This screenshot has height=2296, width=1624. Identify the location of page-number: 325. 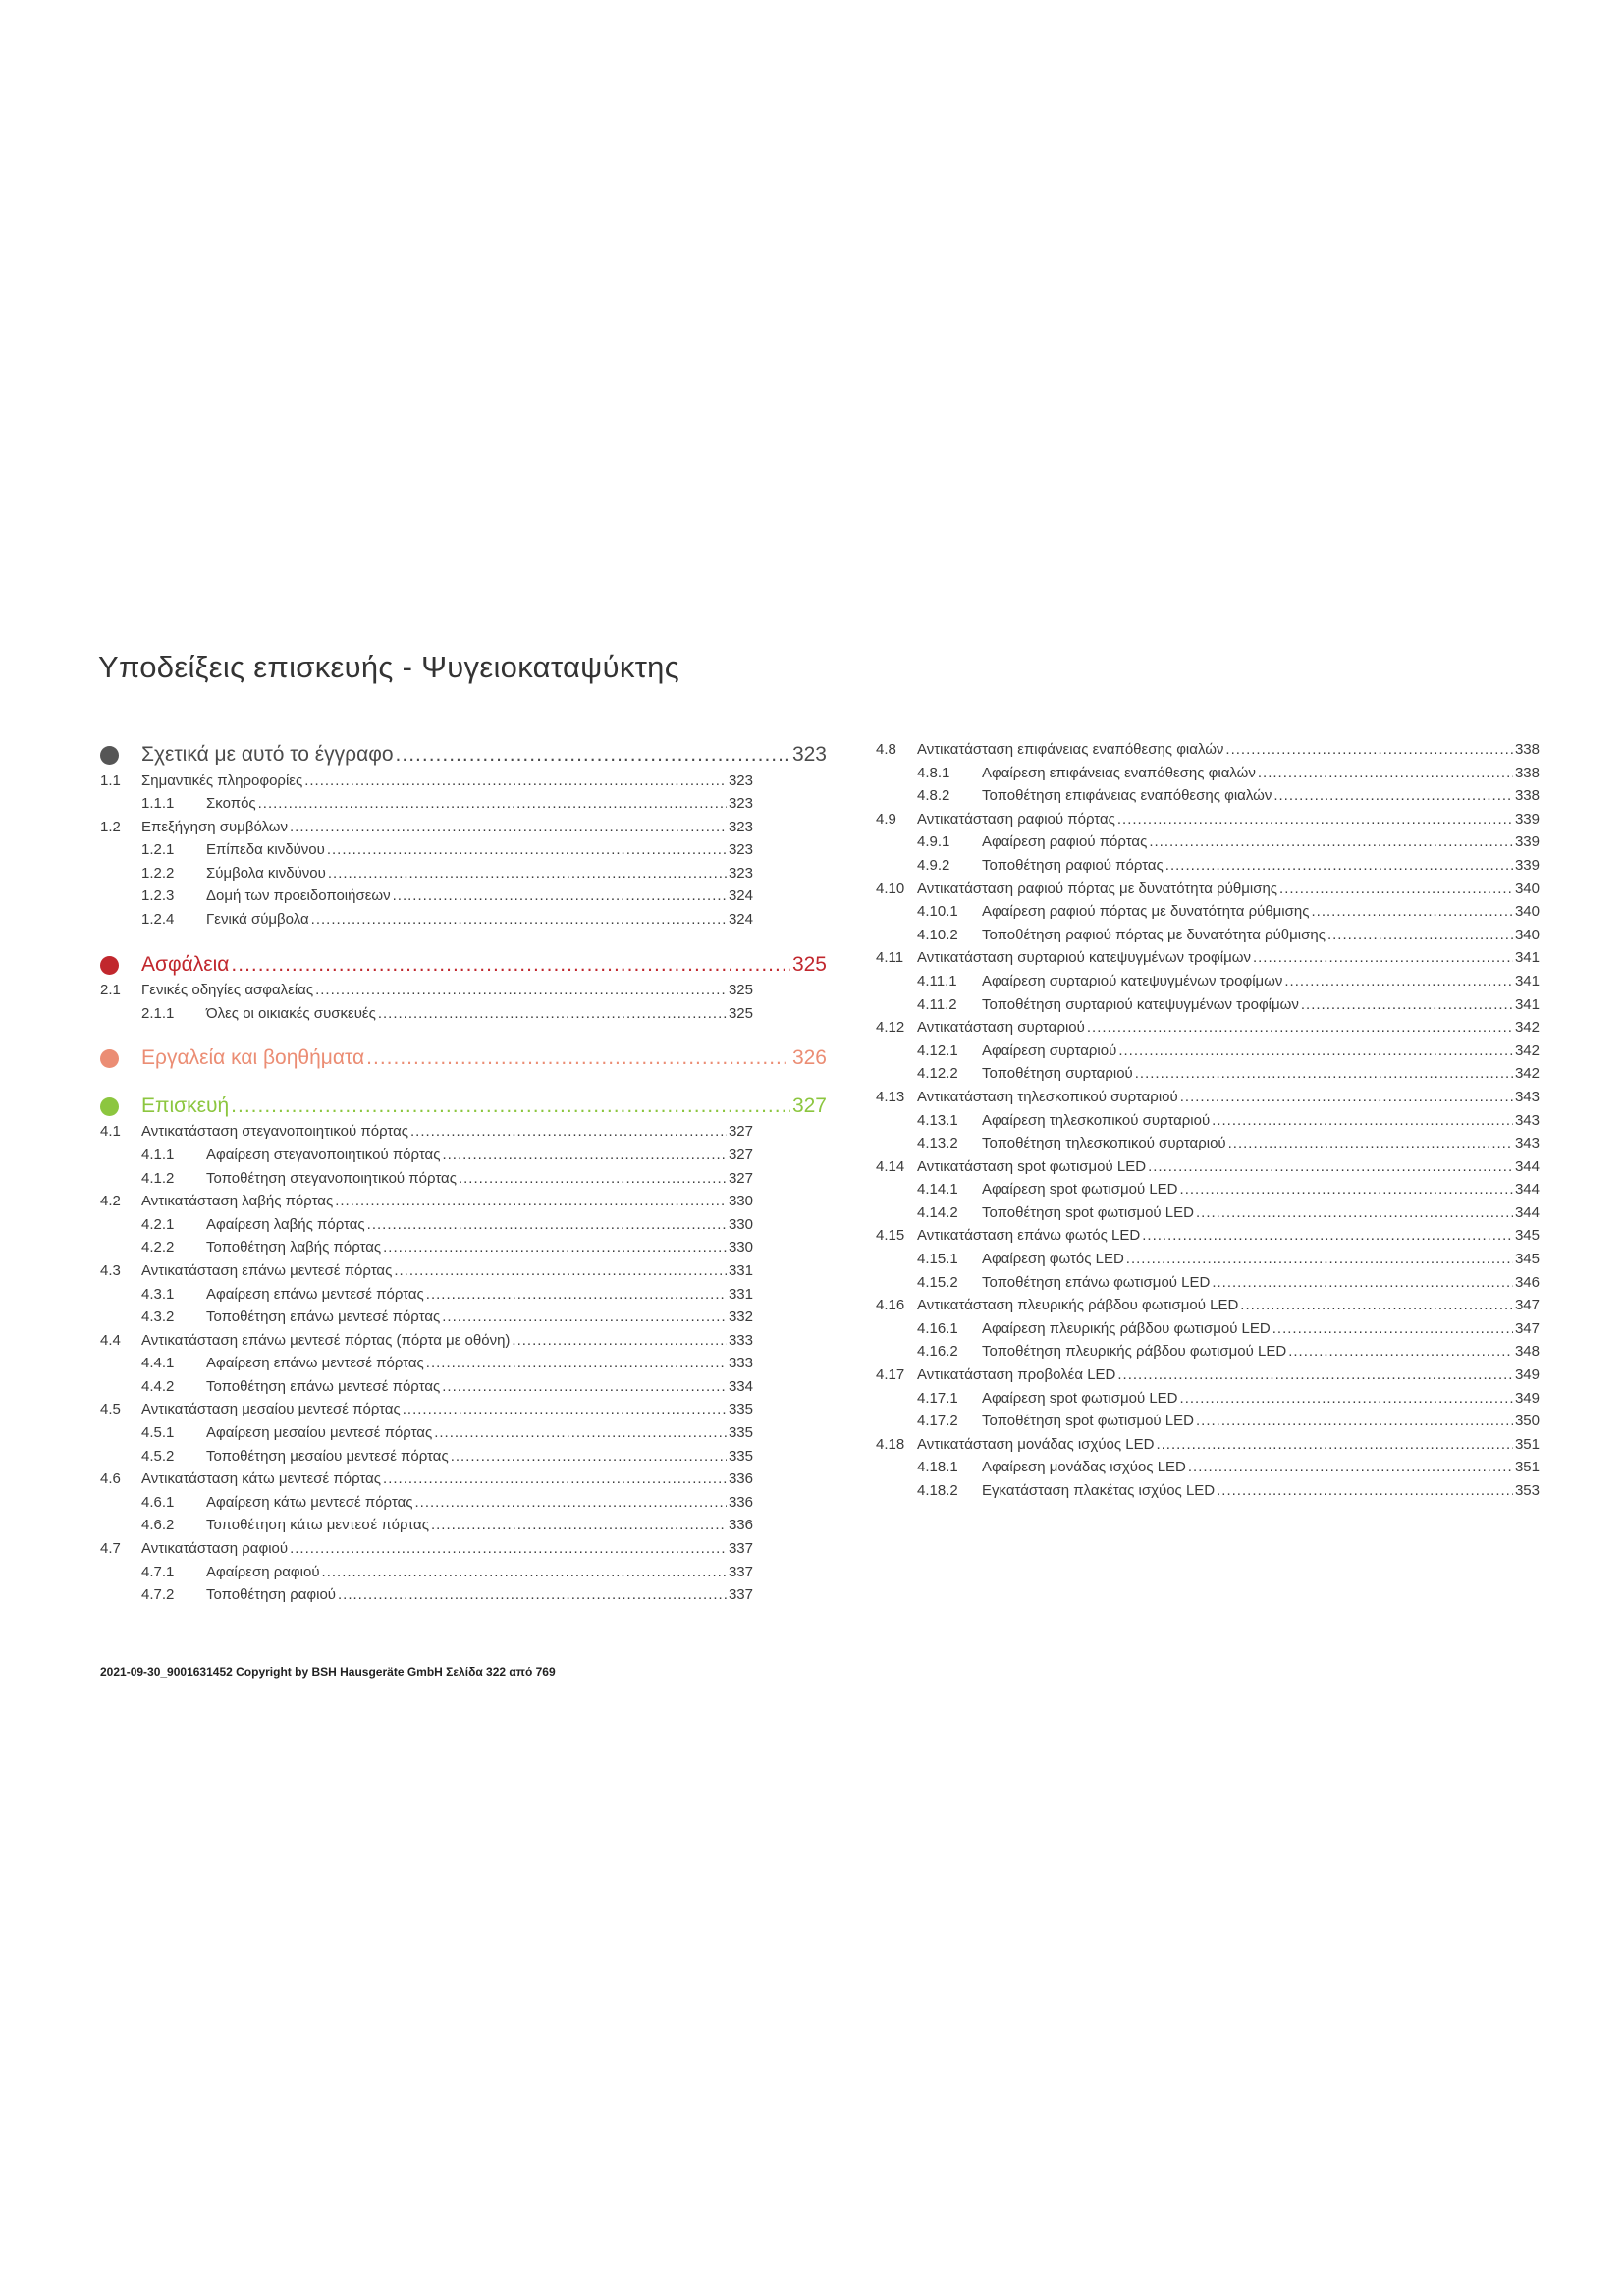
(740, 991).